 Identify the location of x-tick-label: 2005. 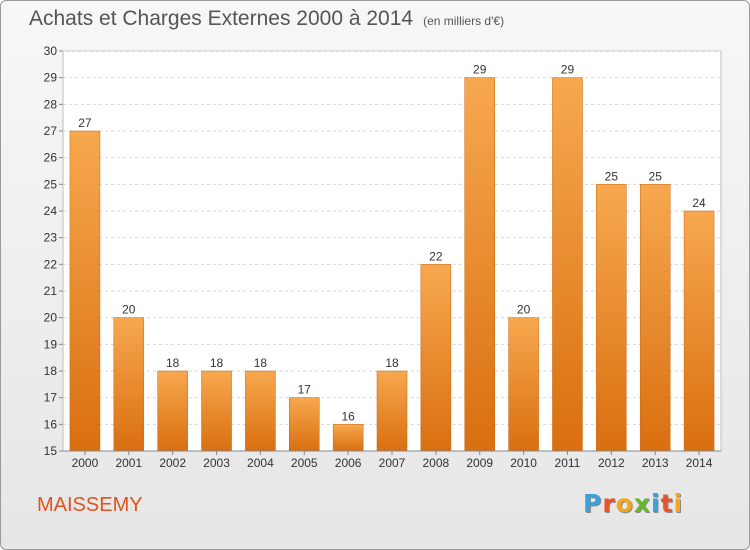
(304, 463).